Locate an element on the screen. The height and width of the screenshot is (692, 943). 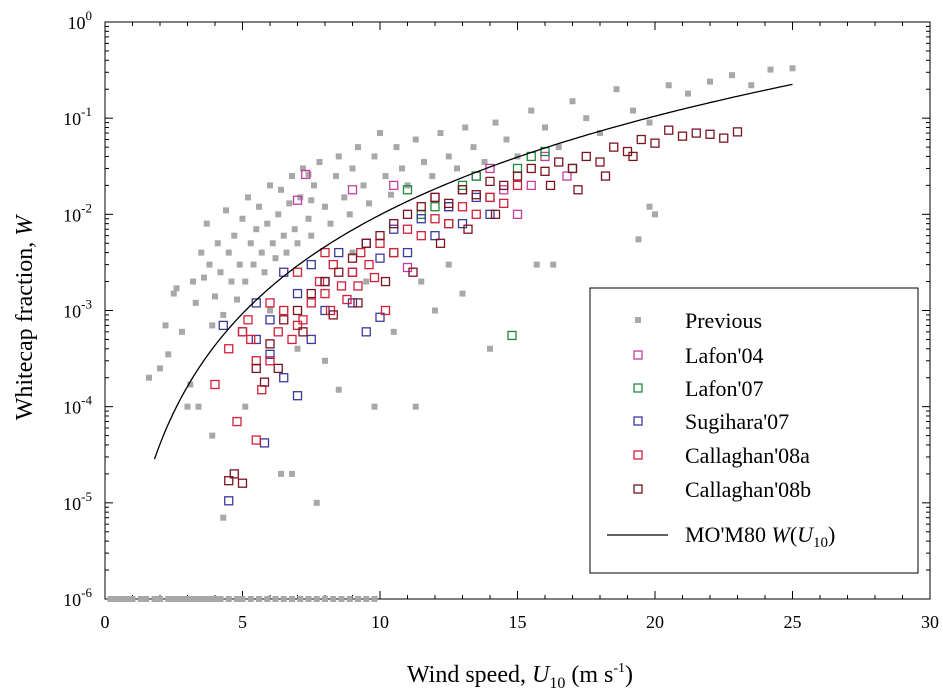
x-tick-label: 15 is located at coordinates (518, 622).